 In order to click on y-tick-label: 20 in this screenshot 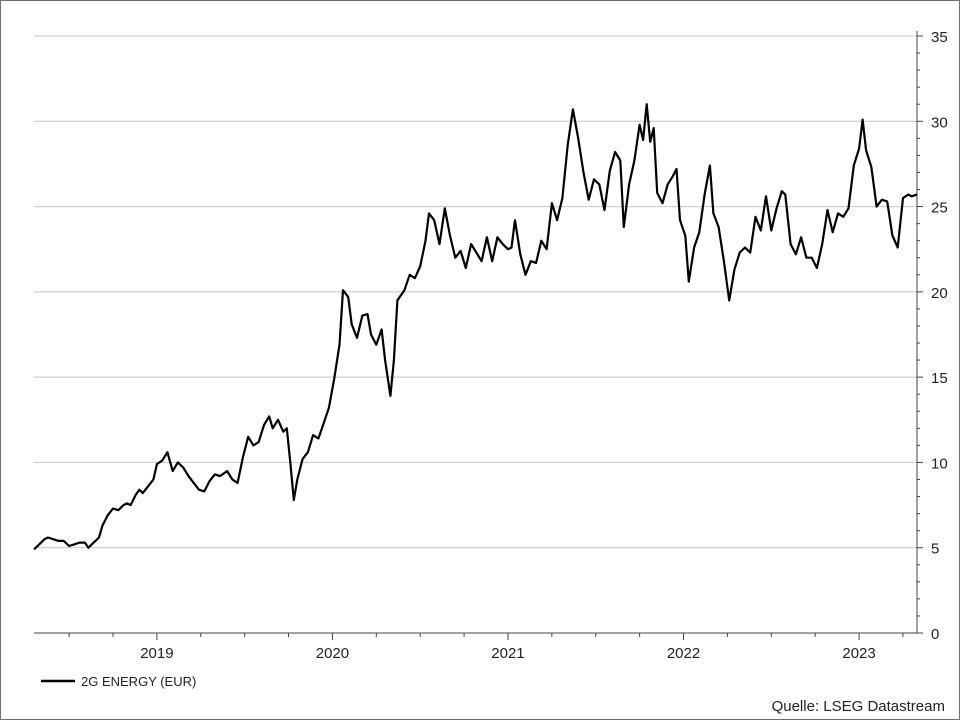, I will do `click(939, 293)`.